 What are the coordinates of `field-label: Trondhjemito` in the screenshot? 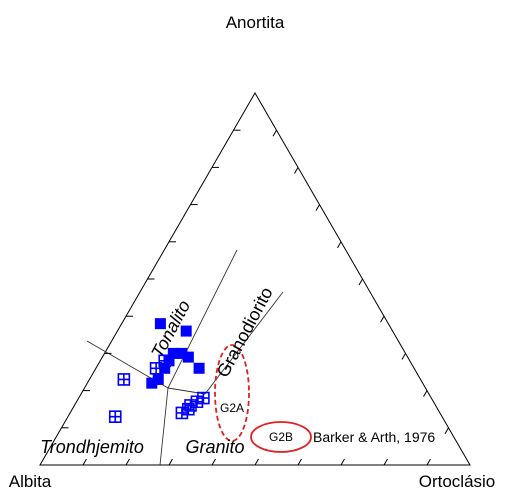 It's located at (92, 447).